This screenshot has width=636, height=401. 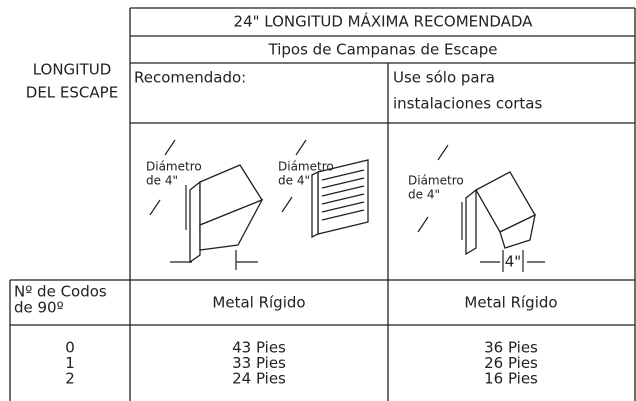 I want to click on hood-illustration: Diámetro de 4" 4", so click(x=476, y=208).